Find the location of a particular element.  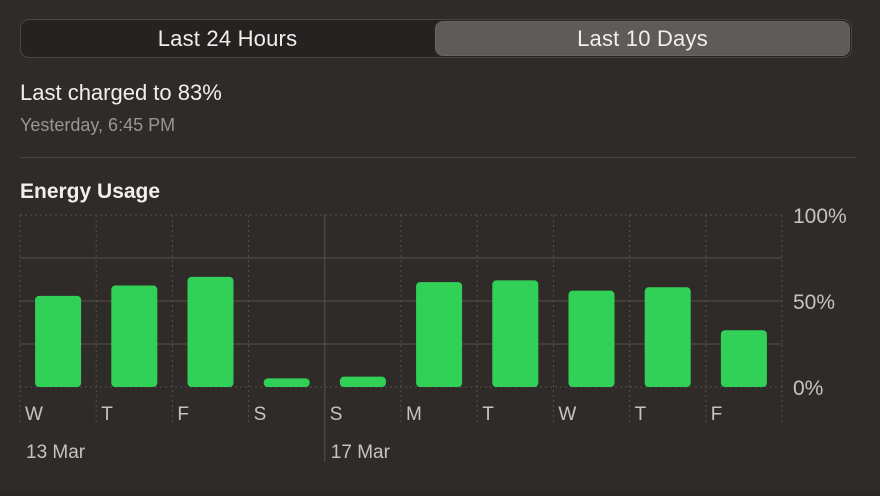

section-divider is located at coordinates (438, 157).